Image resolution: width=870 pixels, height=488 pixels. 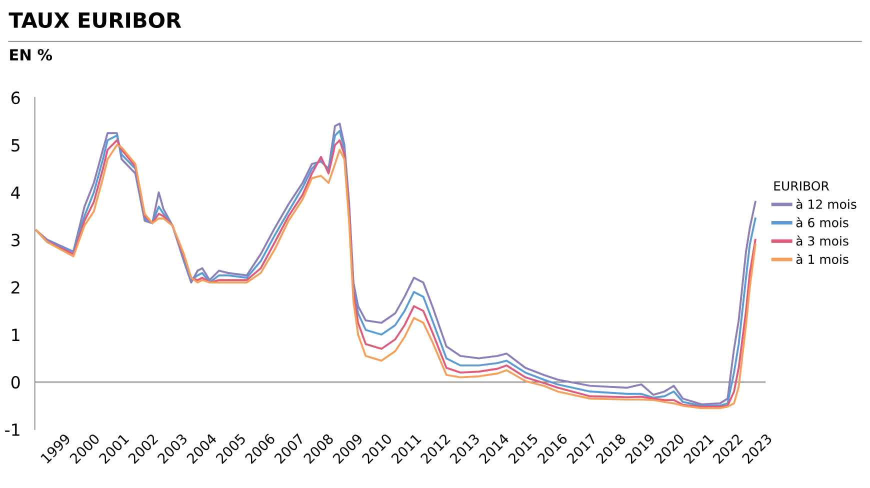 I want to click on chart-subtitle: EN %, so click(x=31, y=54).